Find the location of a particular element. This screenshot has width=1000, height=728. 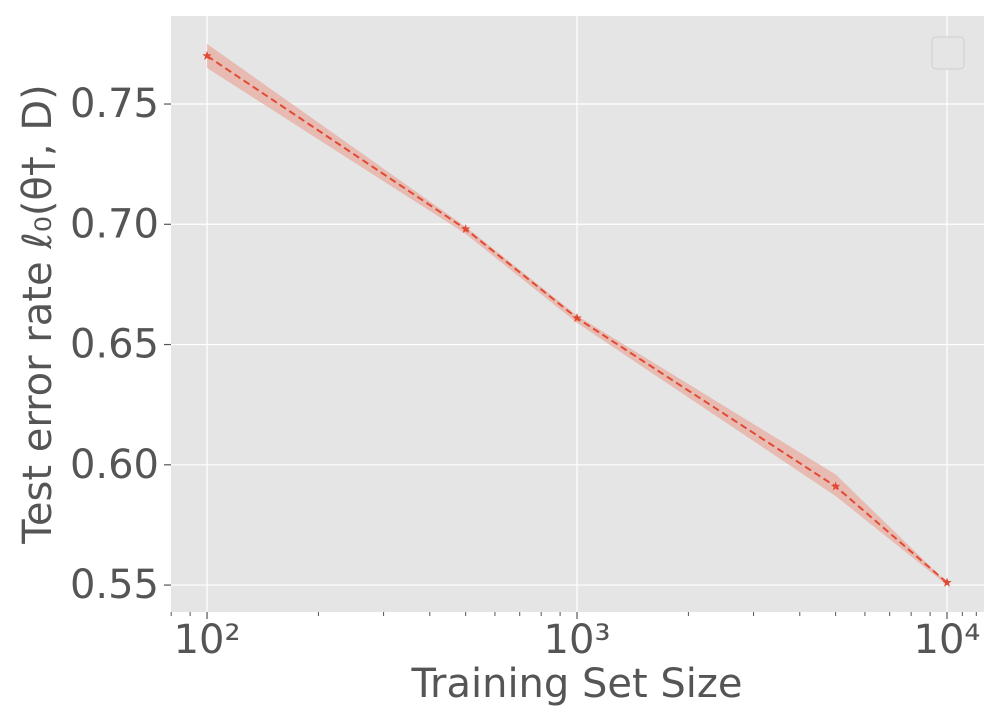

legend is located at coordinates (948, 53).